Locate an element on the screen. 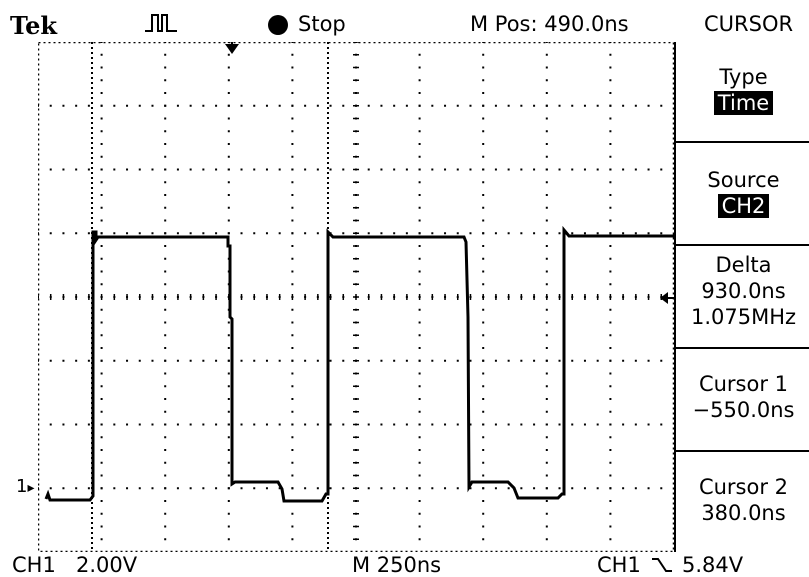  volts-per-div: 2.00V is located at coordinates (107, 565).